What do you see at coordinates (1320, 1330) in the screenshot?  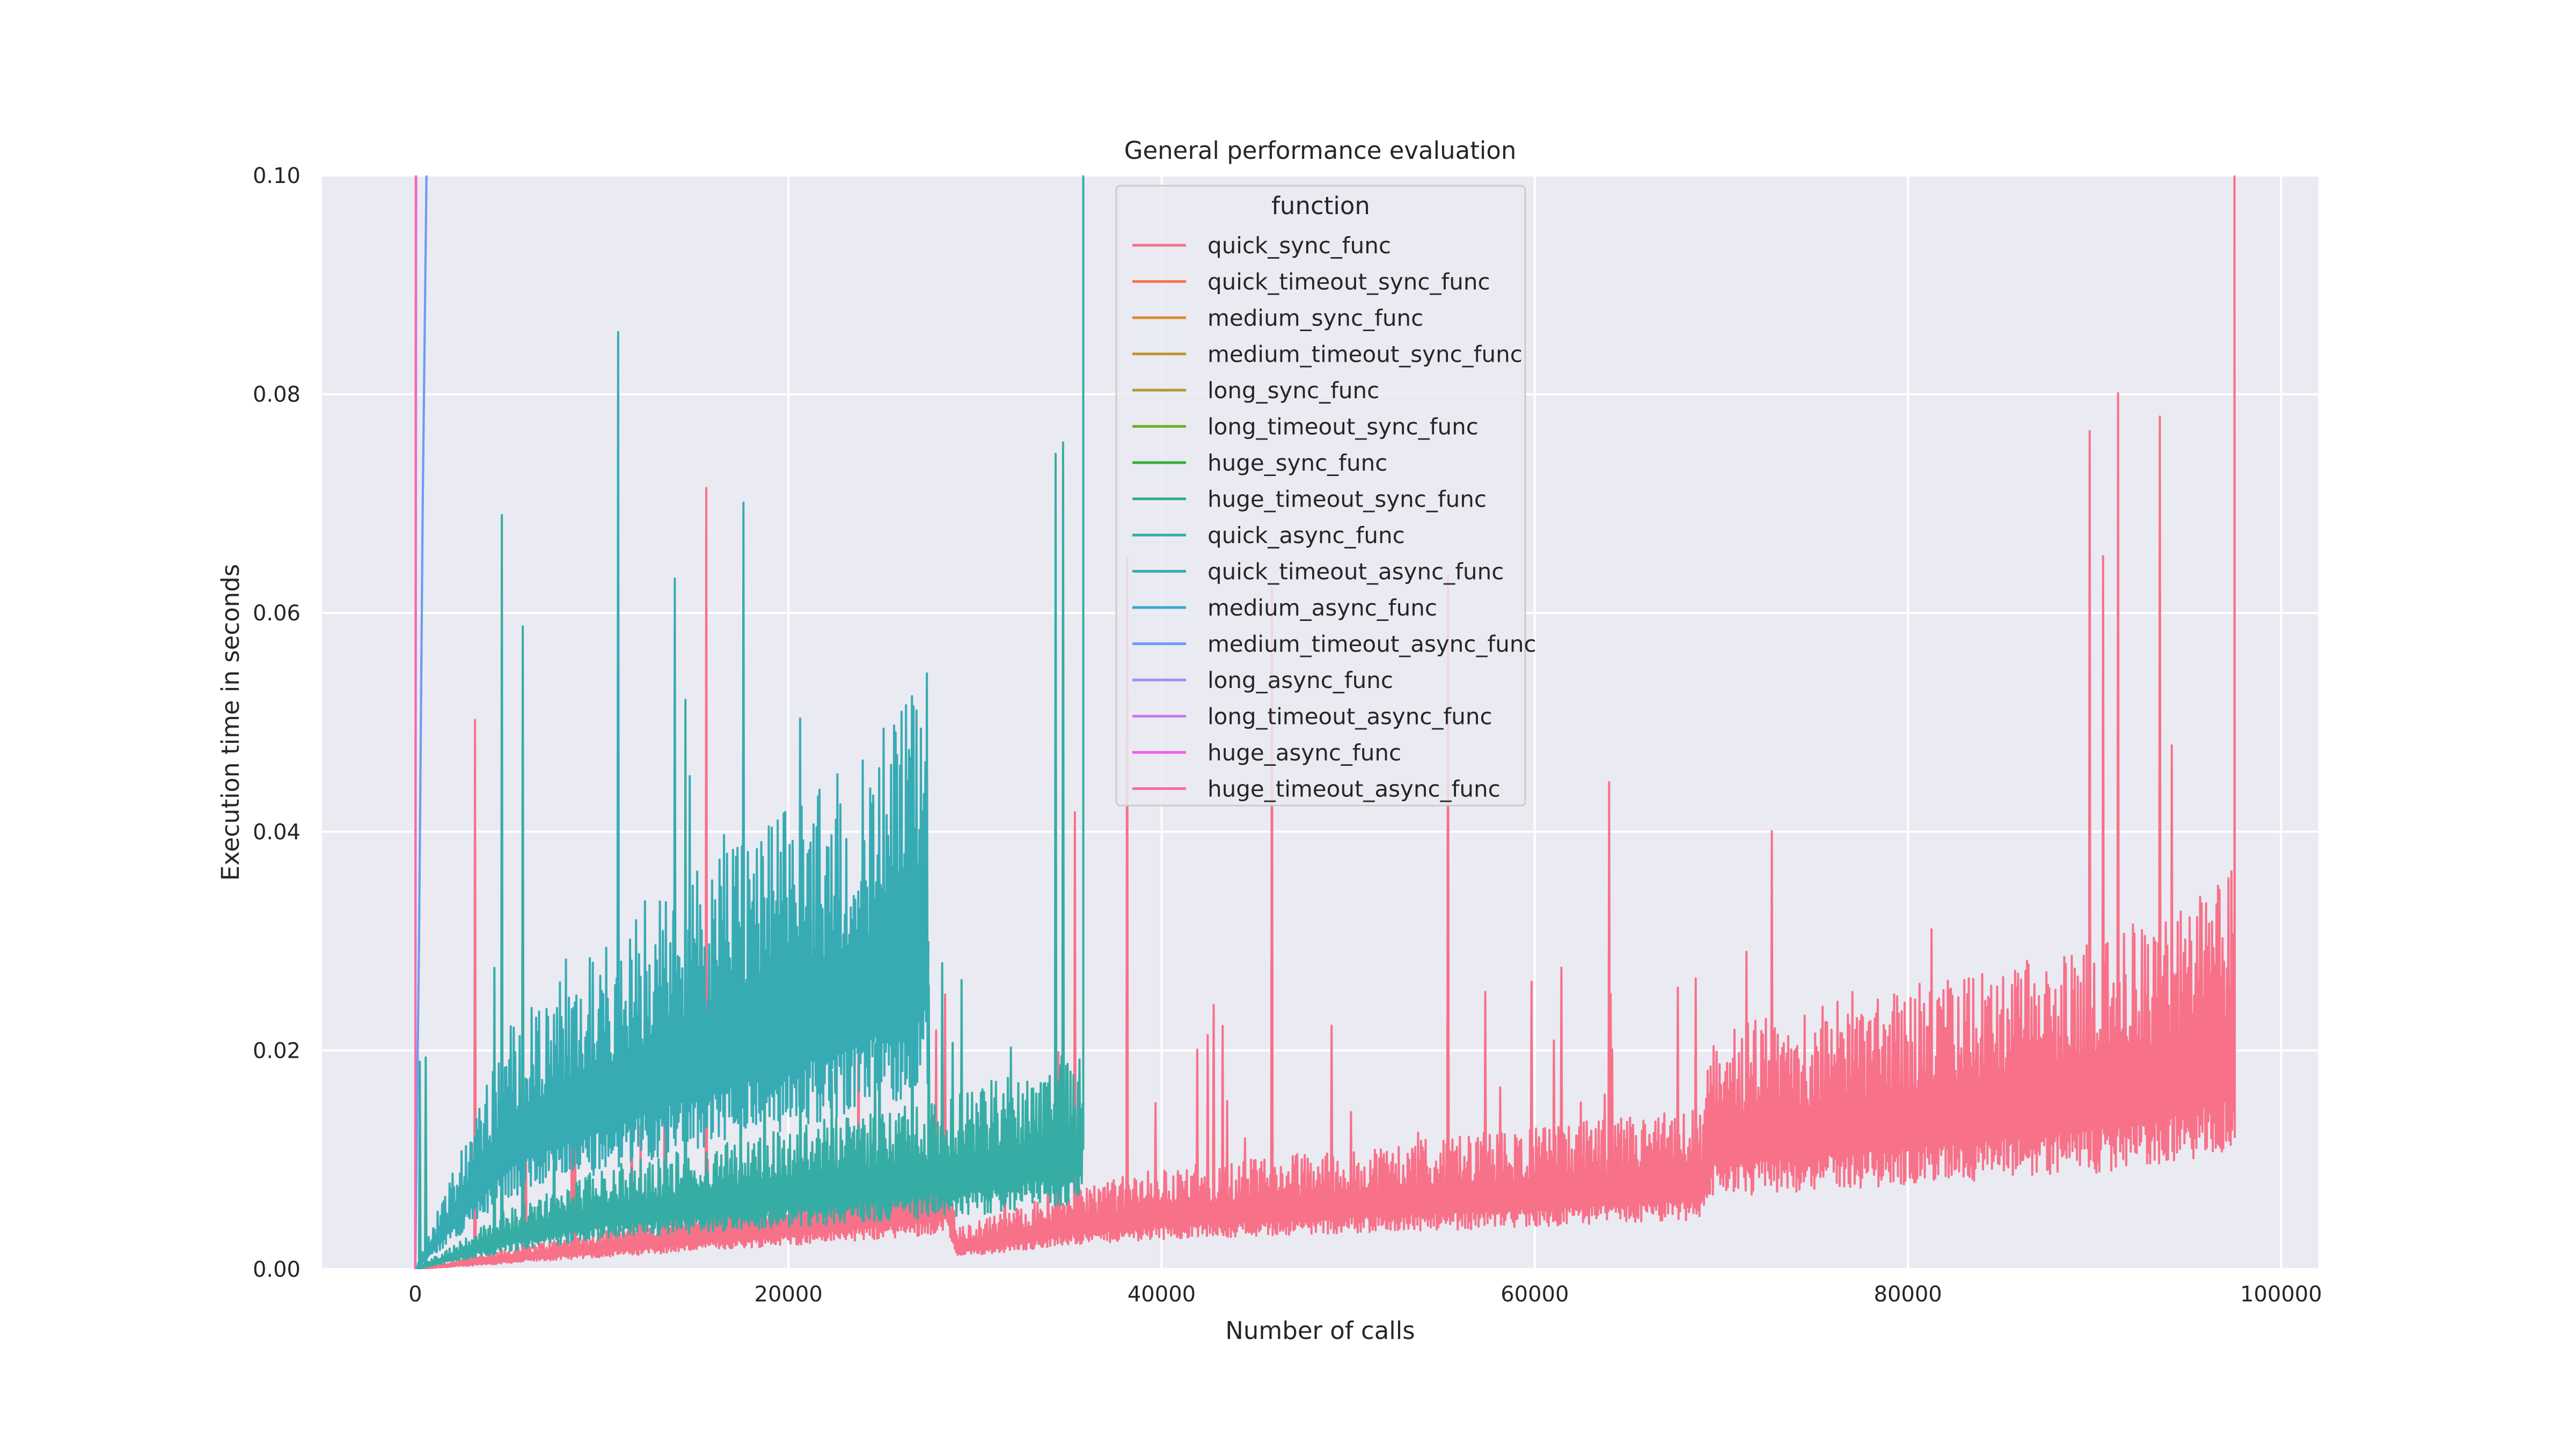 I see `x-axis-label: Number of calls` at bounding box center [1320, 1330].